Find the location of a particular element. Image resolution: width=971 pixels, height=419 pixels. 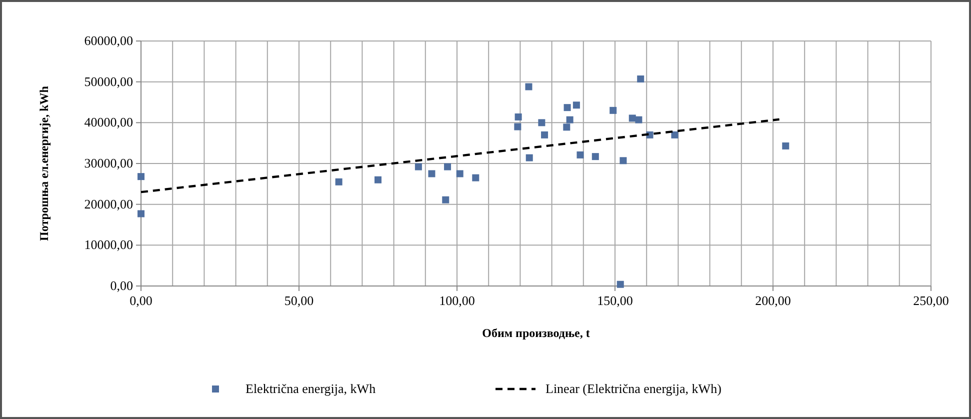

legend-label: Električna energija, kWh is located at coordinates (311, 388).